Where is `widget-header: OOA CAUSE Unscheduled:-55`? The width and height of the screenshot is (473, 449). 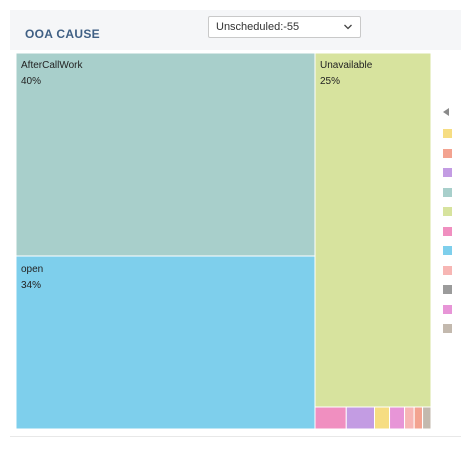
widget-header: OOA CAUSE Unscheduled:-55 is located at coordinates (235, 30).